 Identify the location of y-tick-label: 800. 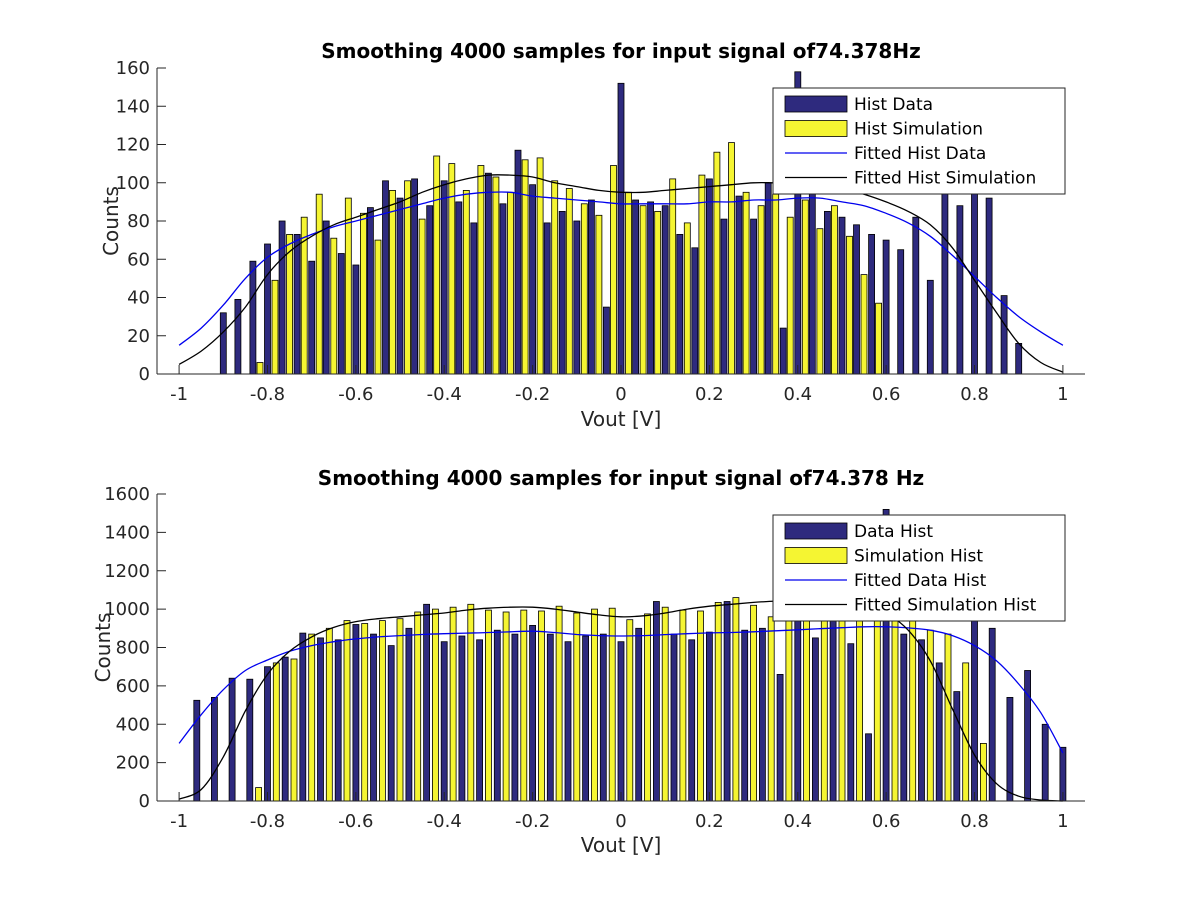
(133, 648).